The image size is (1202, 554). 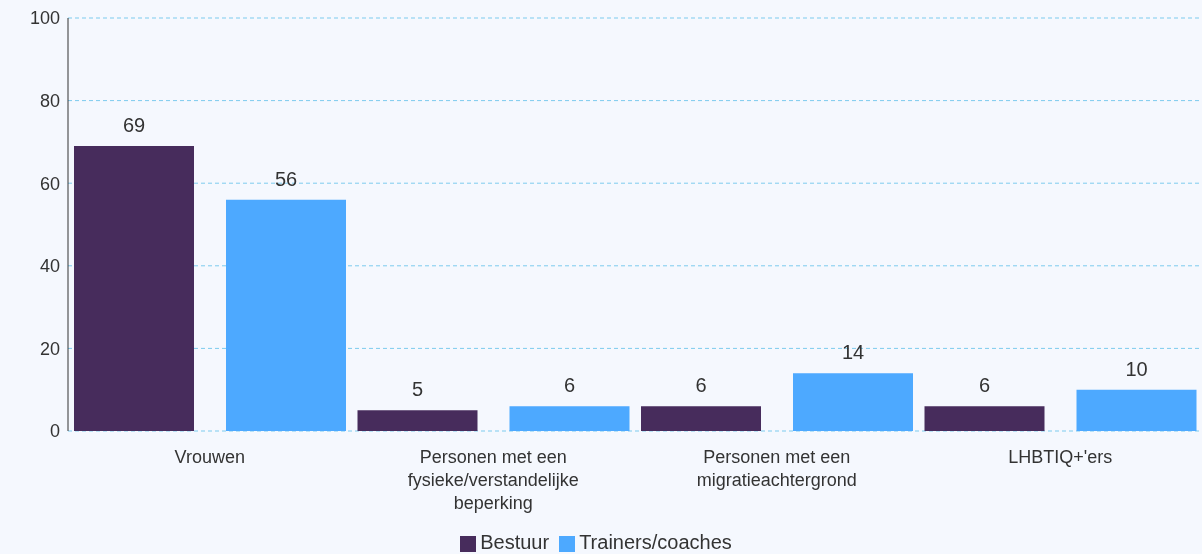 I want to click on y-tick-label: 80, so click(x=49, y=100).